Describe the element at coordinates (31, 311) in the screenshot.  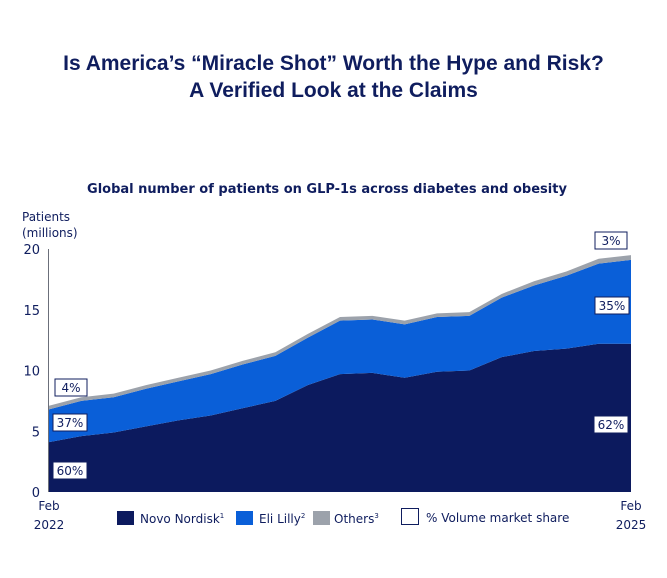
I see `y-tick-label: 15` at that location.